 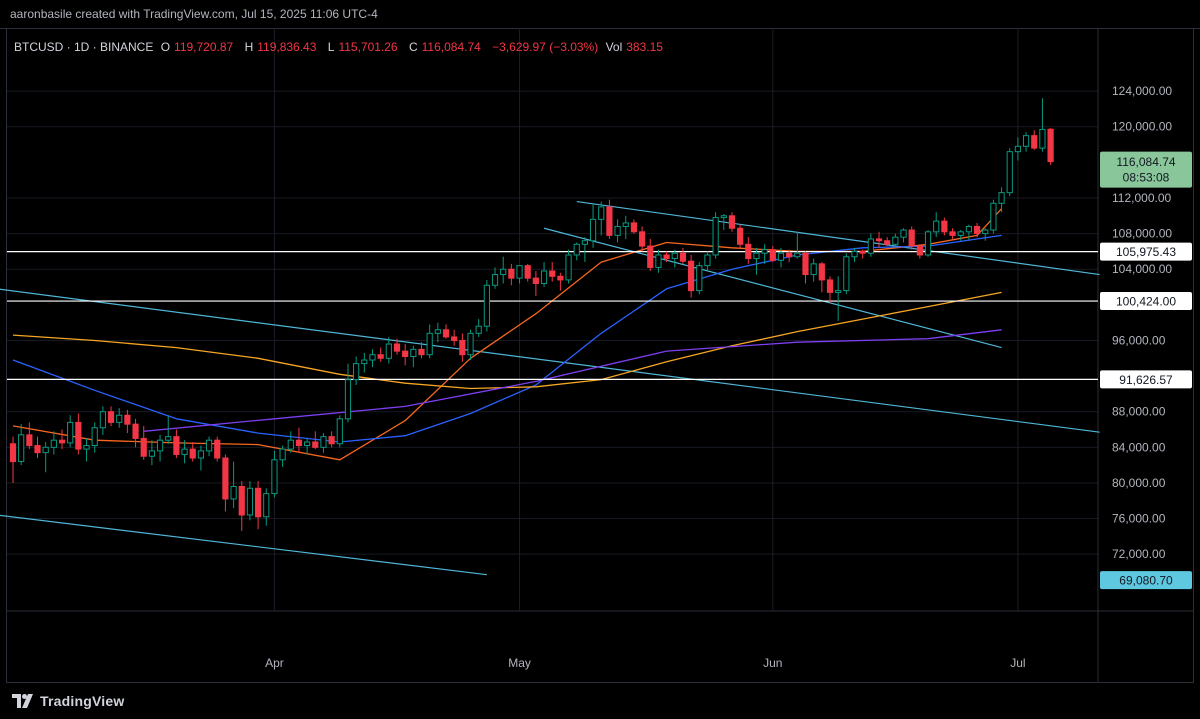 I want to click on low-label: L, so click(x=331, y=47).